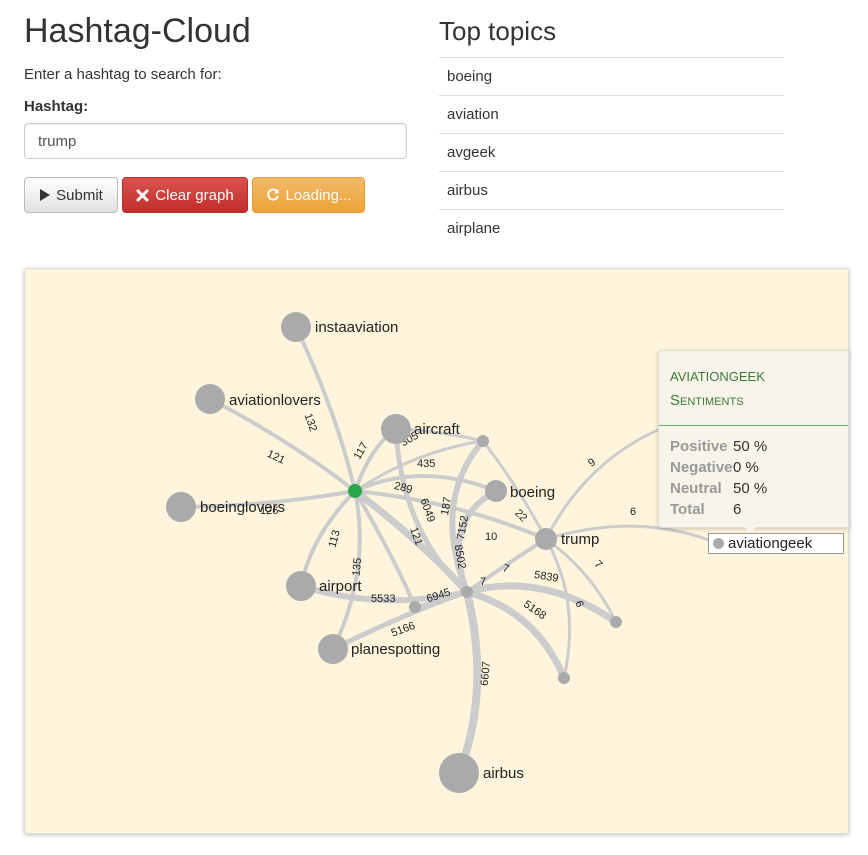 Image resolution: width=868 pixels, height=855 pixels. I want to click on sentiment-neutral-row: Neutral 50 %, so click(718, 488).